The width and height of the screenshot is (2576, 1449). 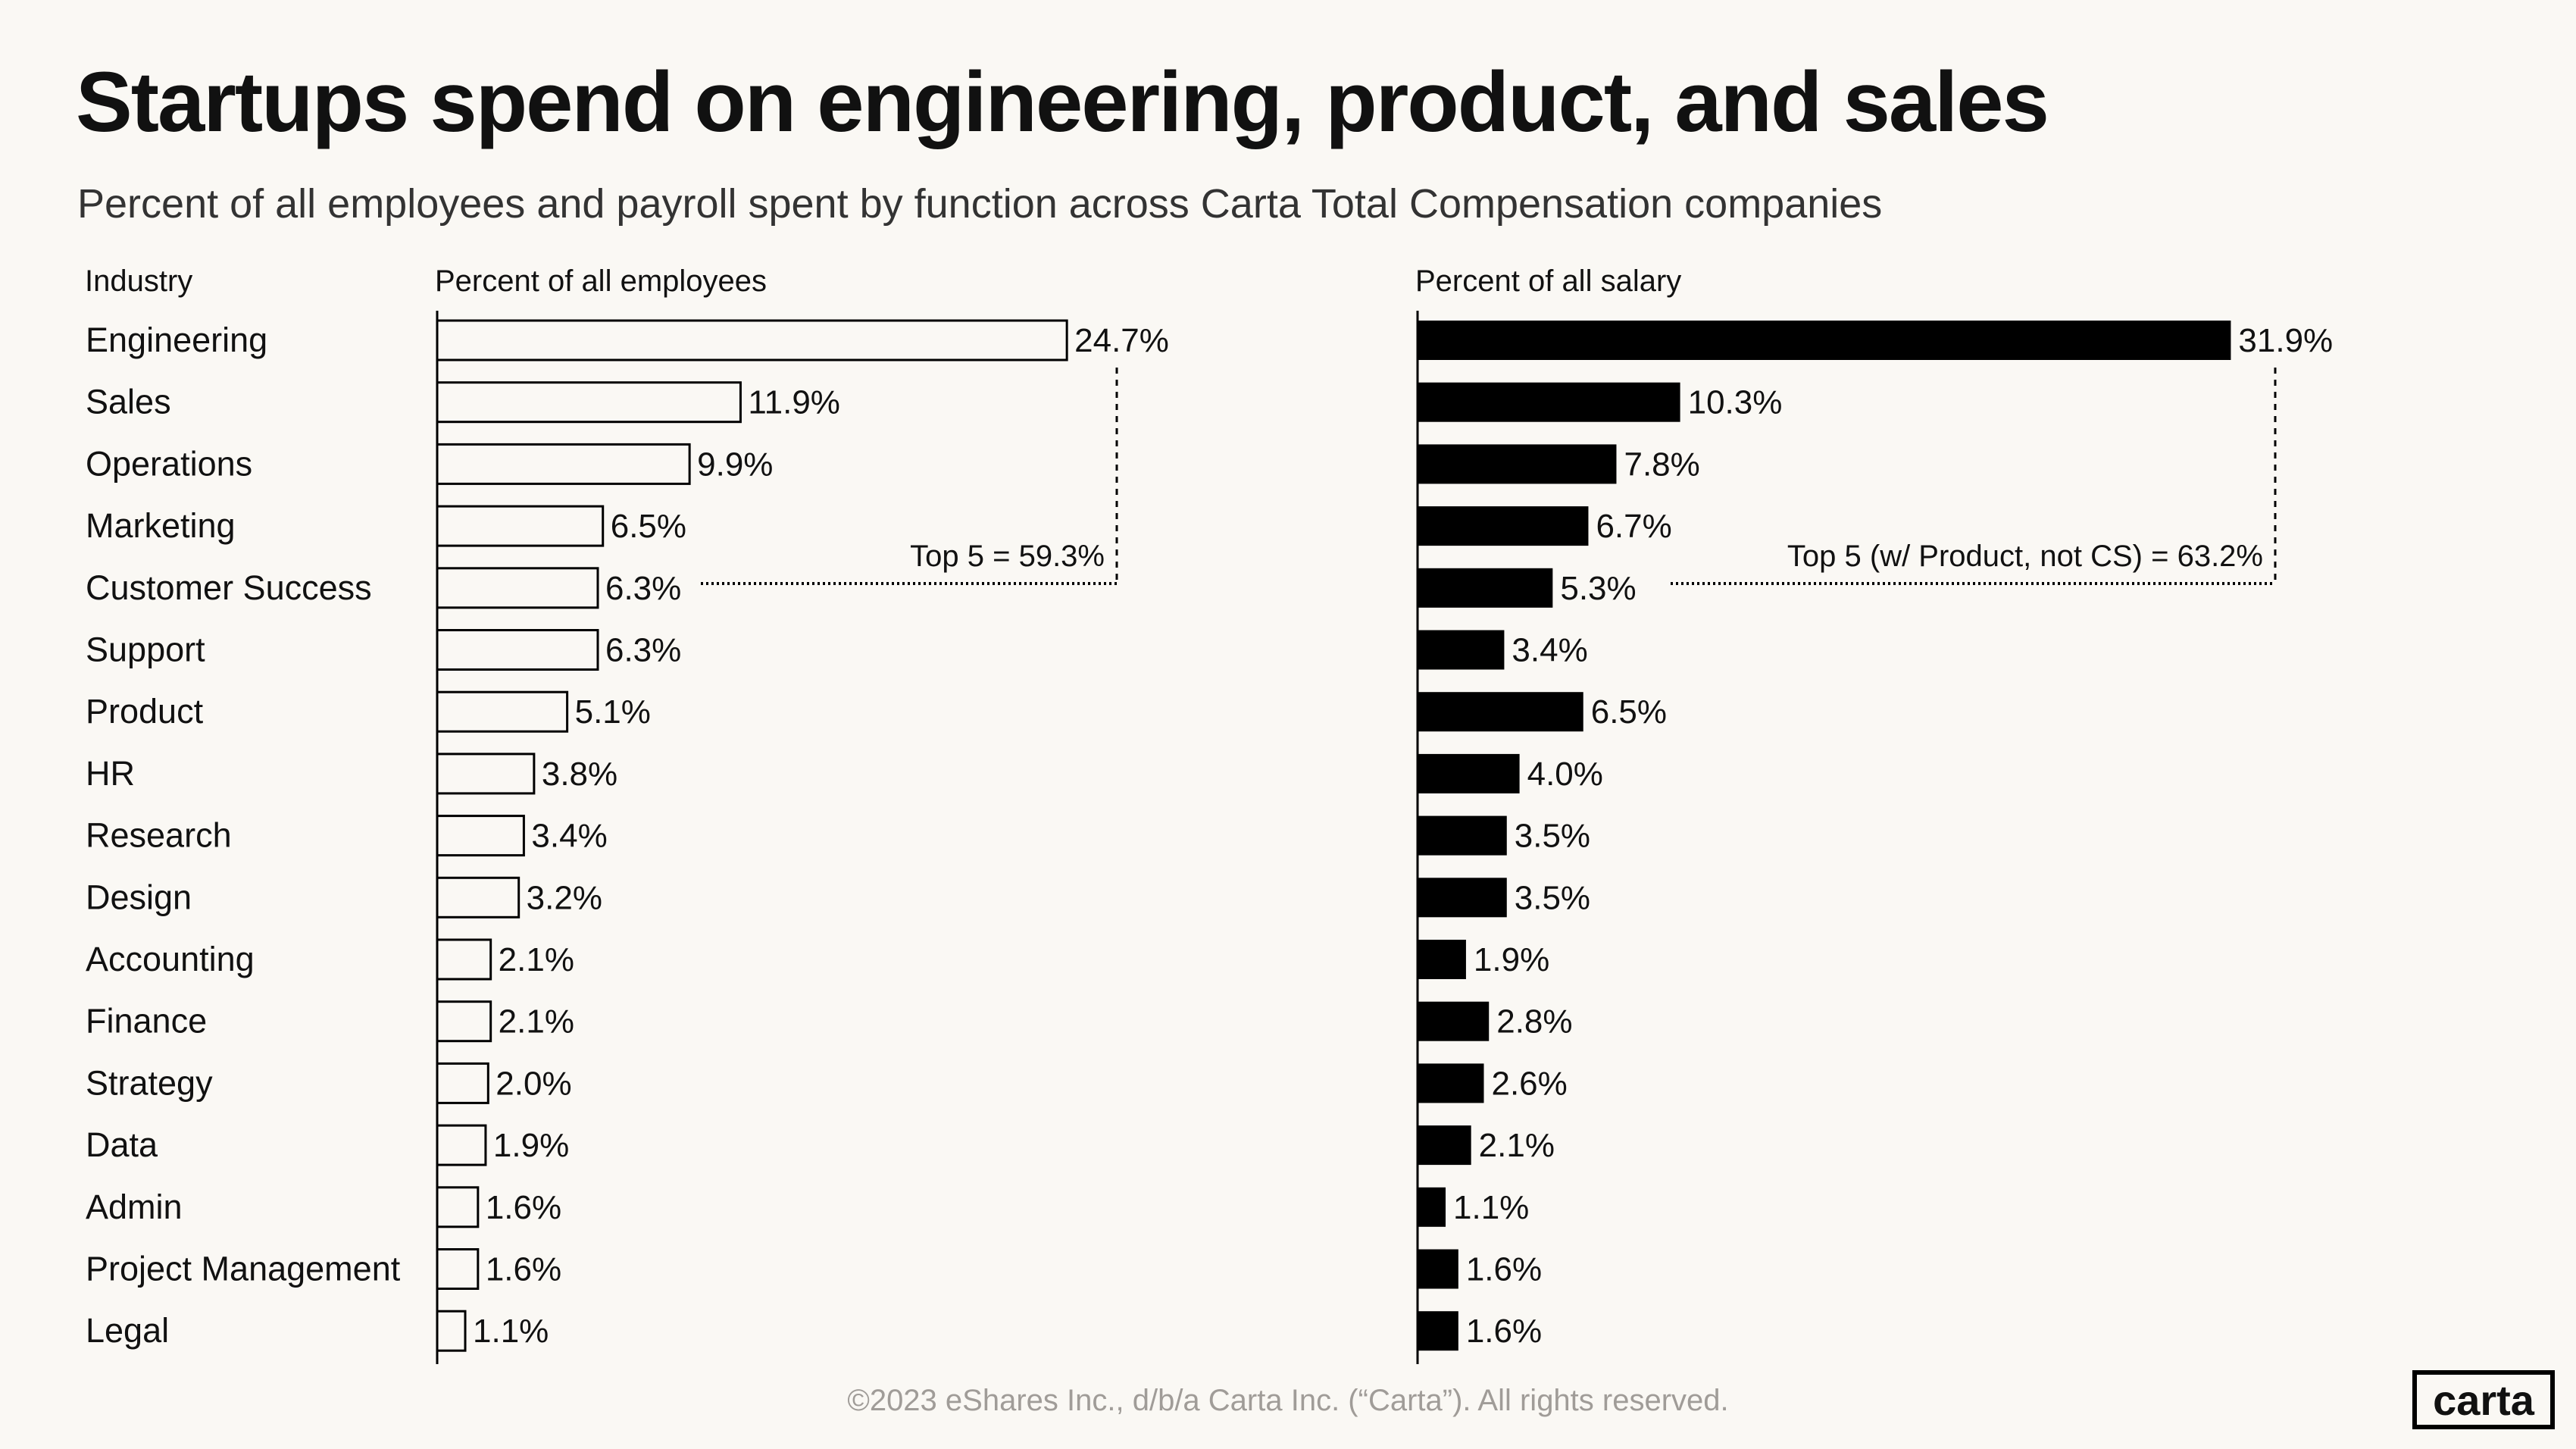 What do you see at coordinates (161, 525) in the screenshot?
I see `category-label: Marketing` at bounding box center [161, 525].